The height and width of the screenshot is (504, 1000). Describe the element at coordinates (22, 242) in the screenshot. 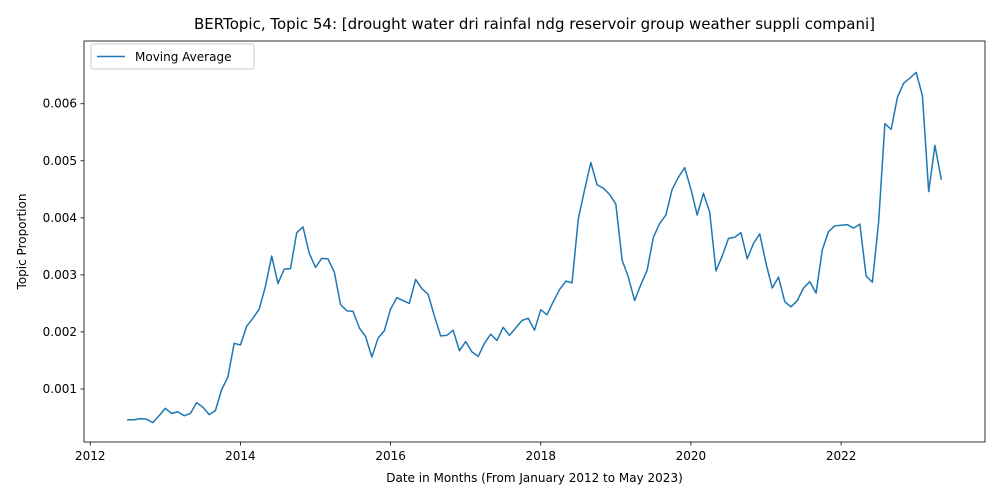

I see `y-axis-label: Topic Proportion` at that location.